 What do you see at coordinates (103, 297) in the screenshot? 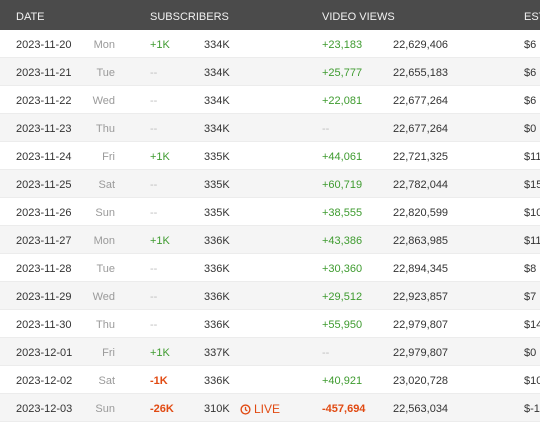
I see `cell: Wed` at bounding box center [103, 297].